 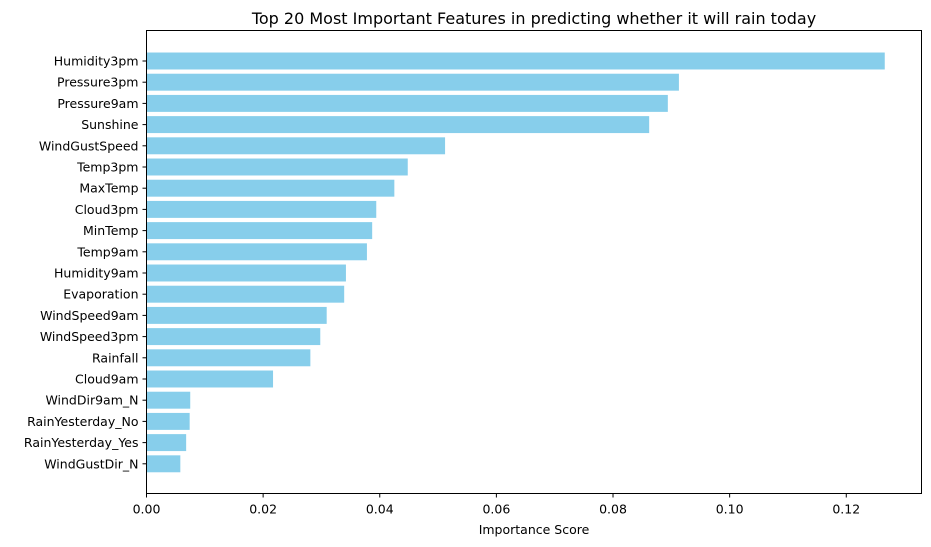 What do you see at coordinates (96, 273) in the screenshot?
I see `y-tick-label: Humidity9am` at bounding box center [96, 273].